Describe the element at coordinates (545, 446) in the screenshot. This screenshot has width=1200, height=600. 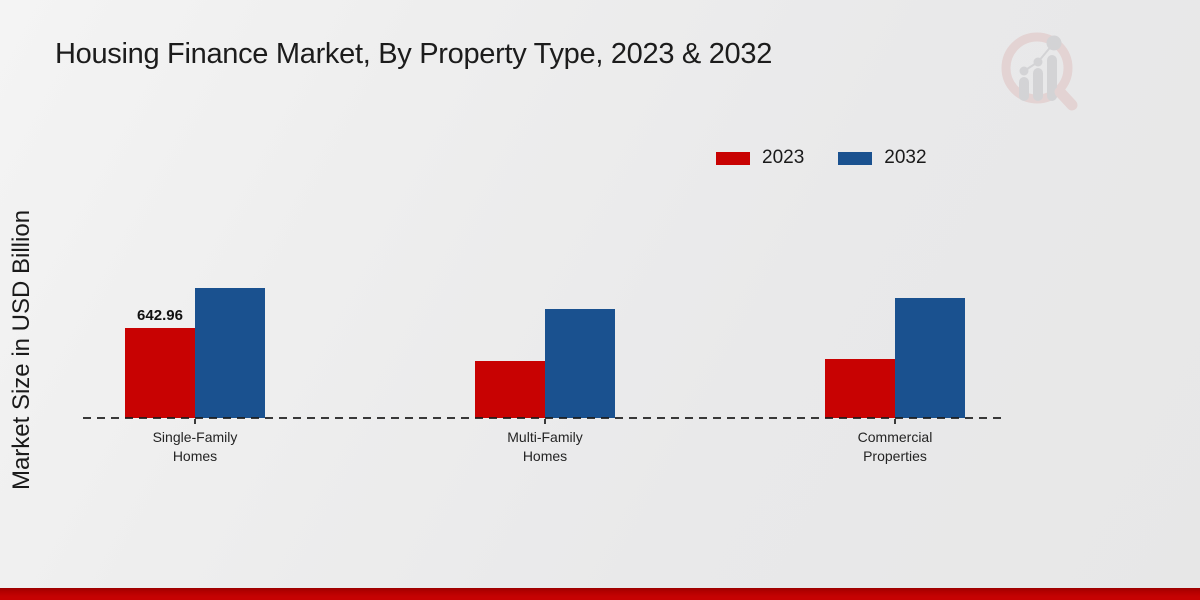
I see `x-tick-label-multi-family-homes: Multi-Family Homes` at that location.